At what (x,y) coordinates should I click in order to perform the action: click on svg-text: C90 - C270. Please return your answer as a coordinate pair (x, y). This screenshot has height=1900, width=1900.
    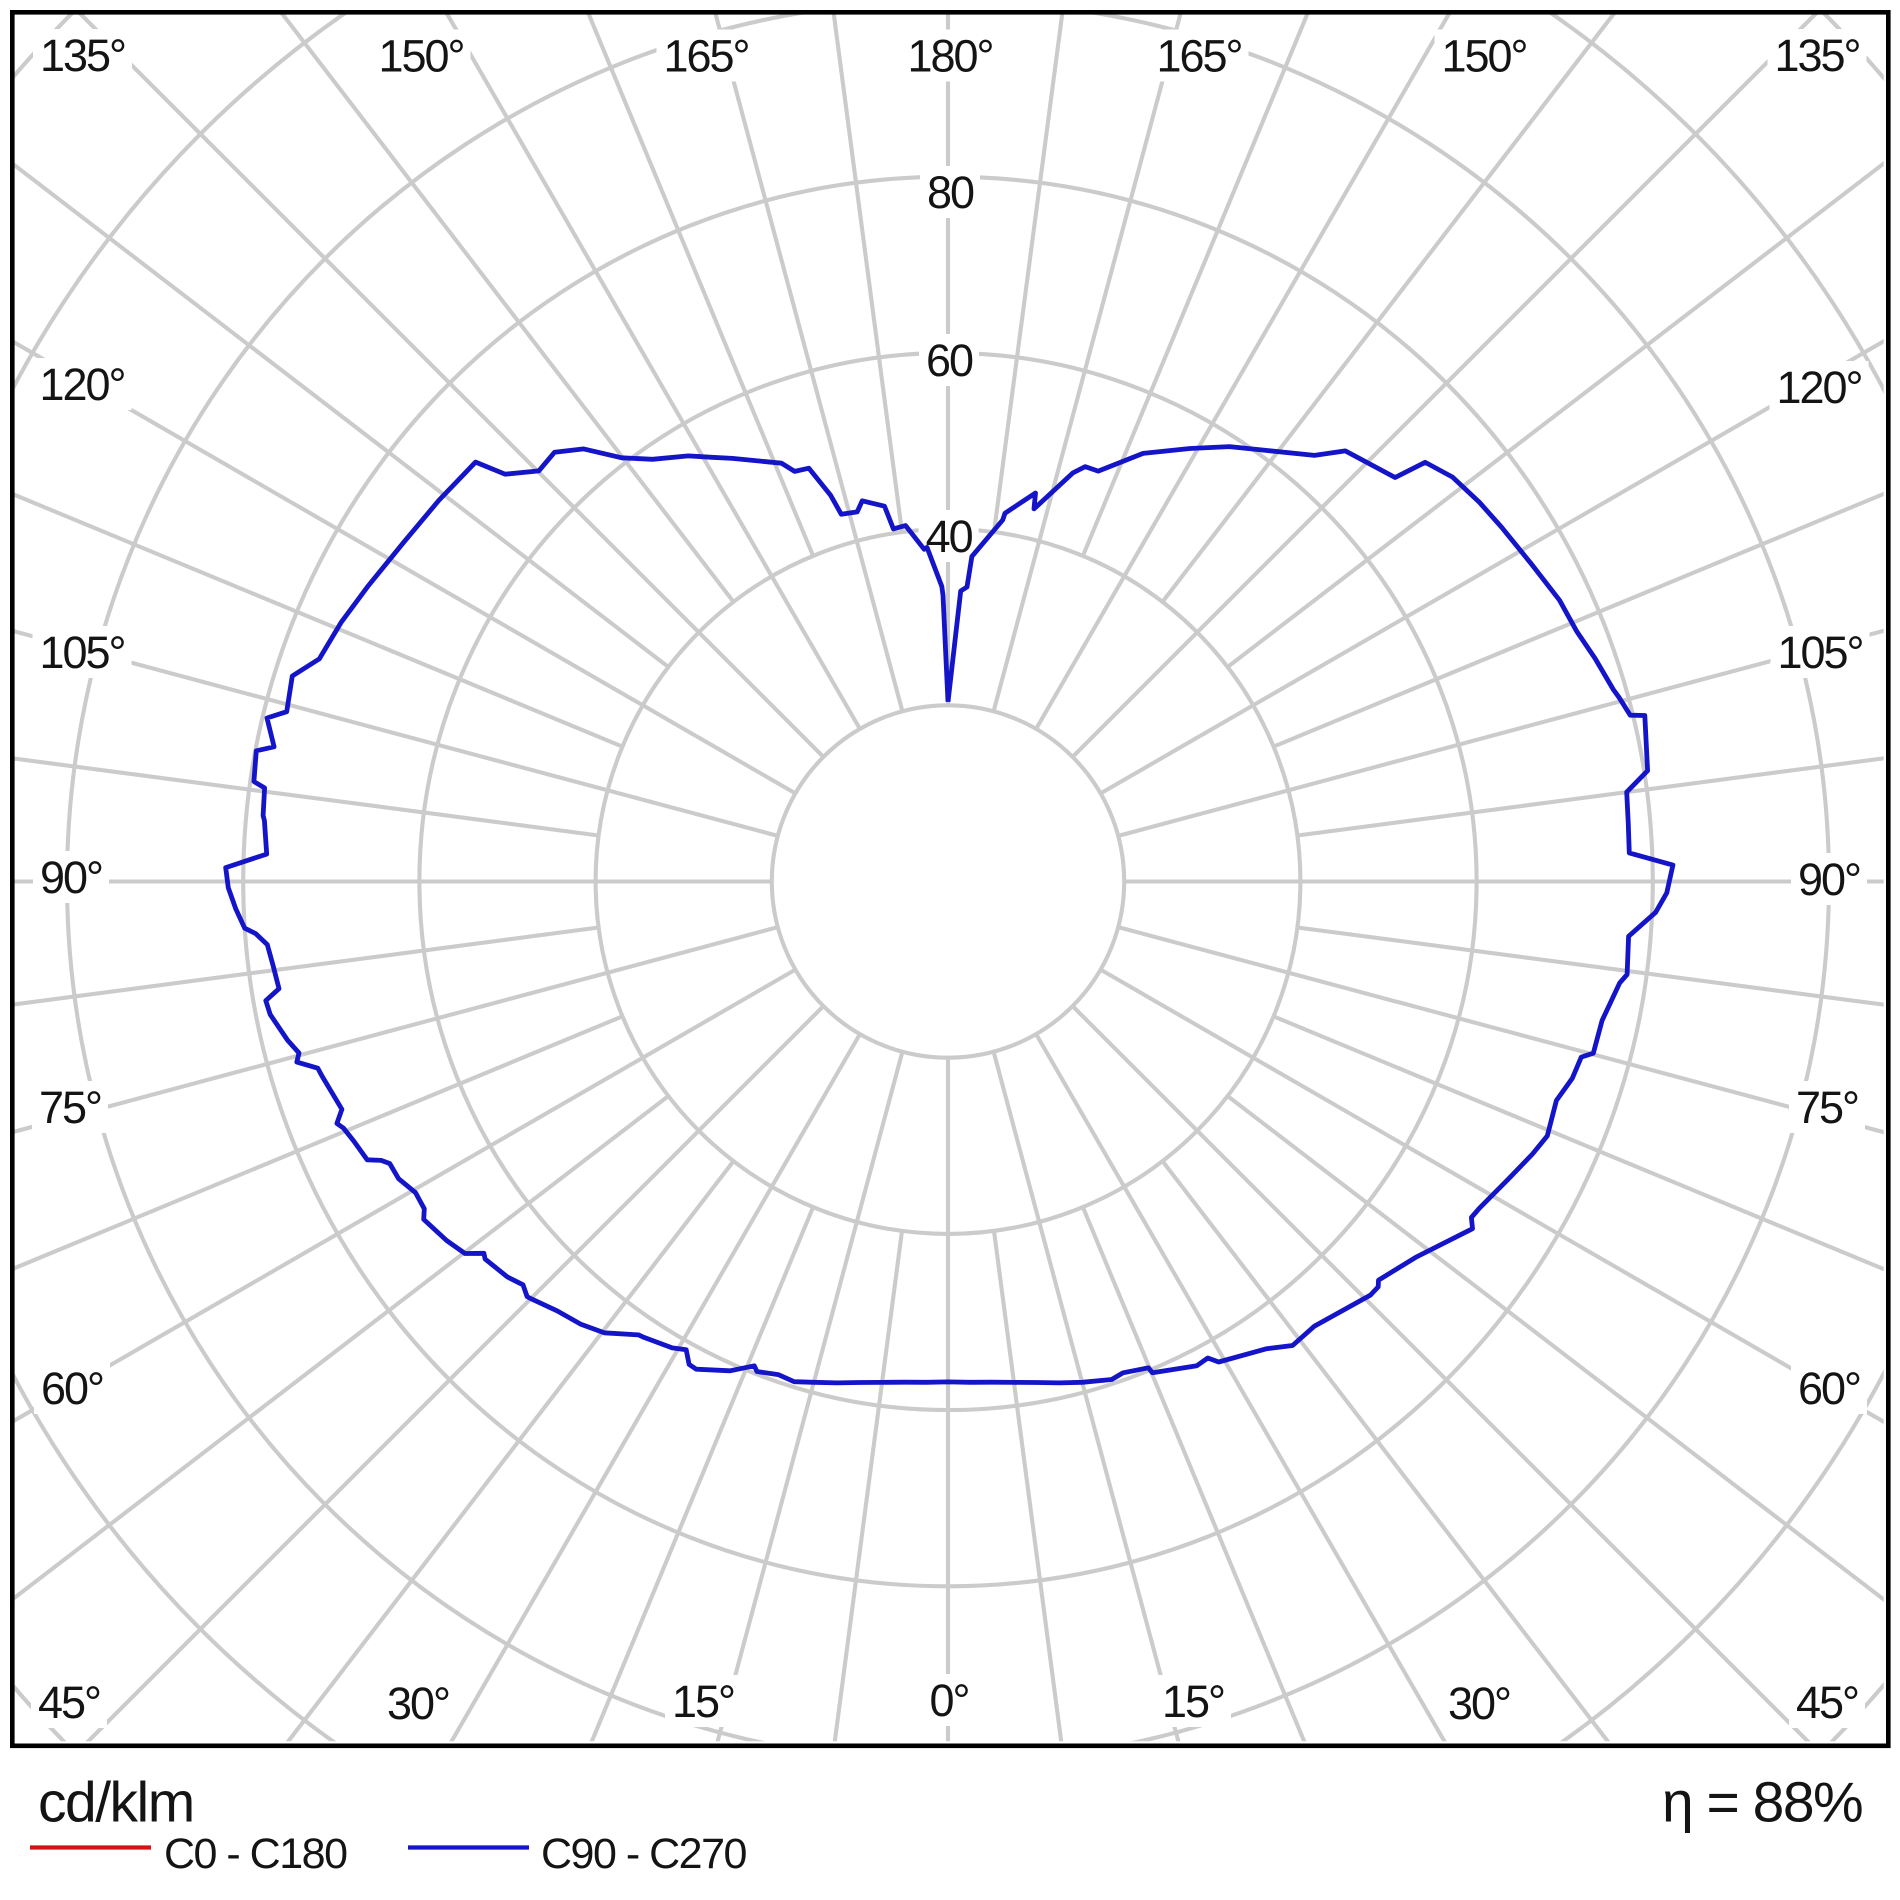
    Looking at the image, I should click on (643, 1854).